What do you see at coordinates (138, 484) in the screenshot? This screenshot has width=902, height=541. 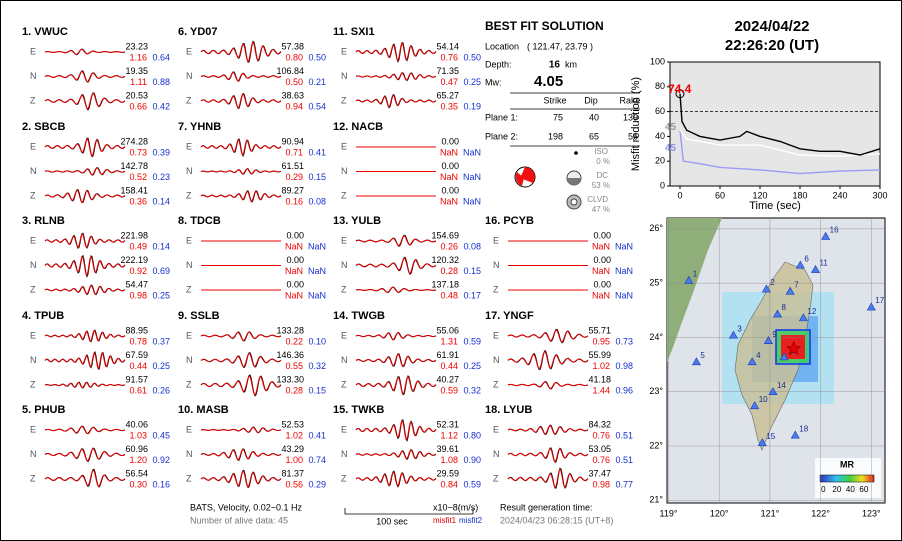 I see `misfit1: 0.30` at bounding box center [138, 484].